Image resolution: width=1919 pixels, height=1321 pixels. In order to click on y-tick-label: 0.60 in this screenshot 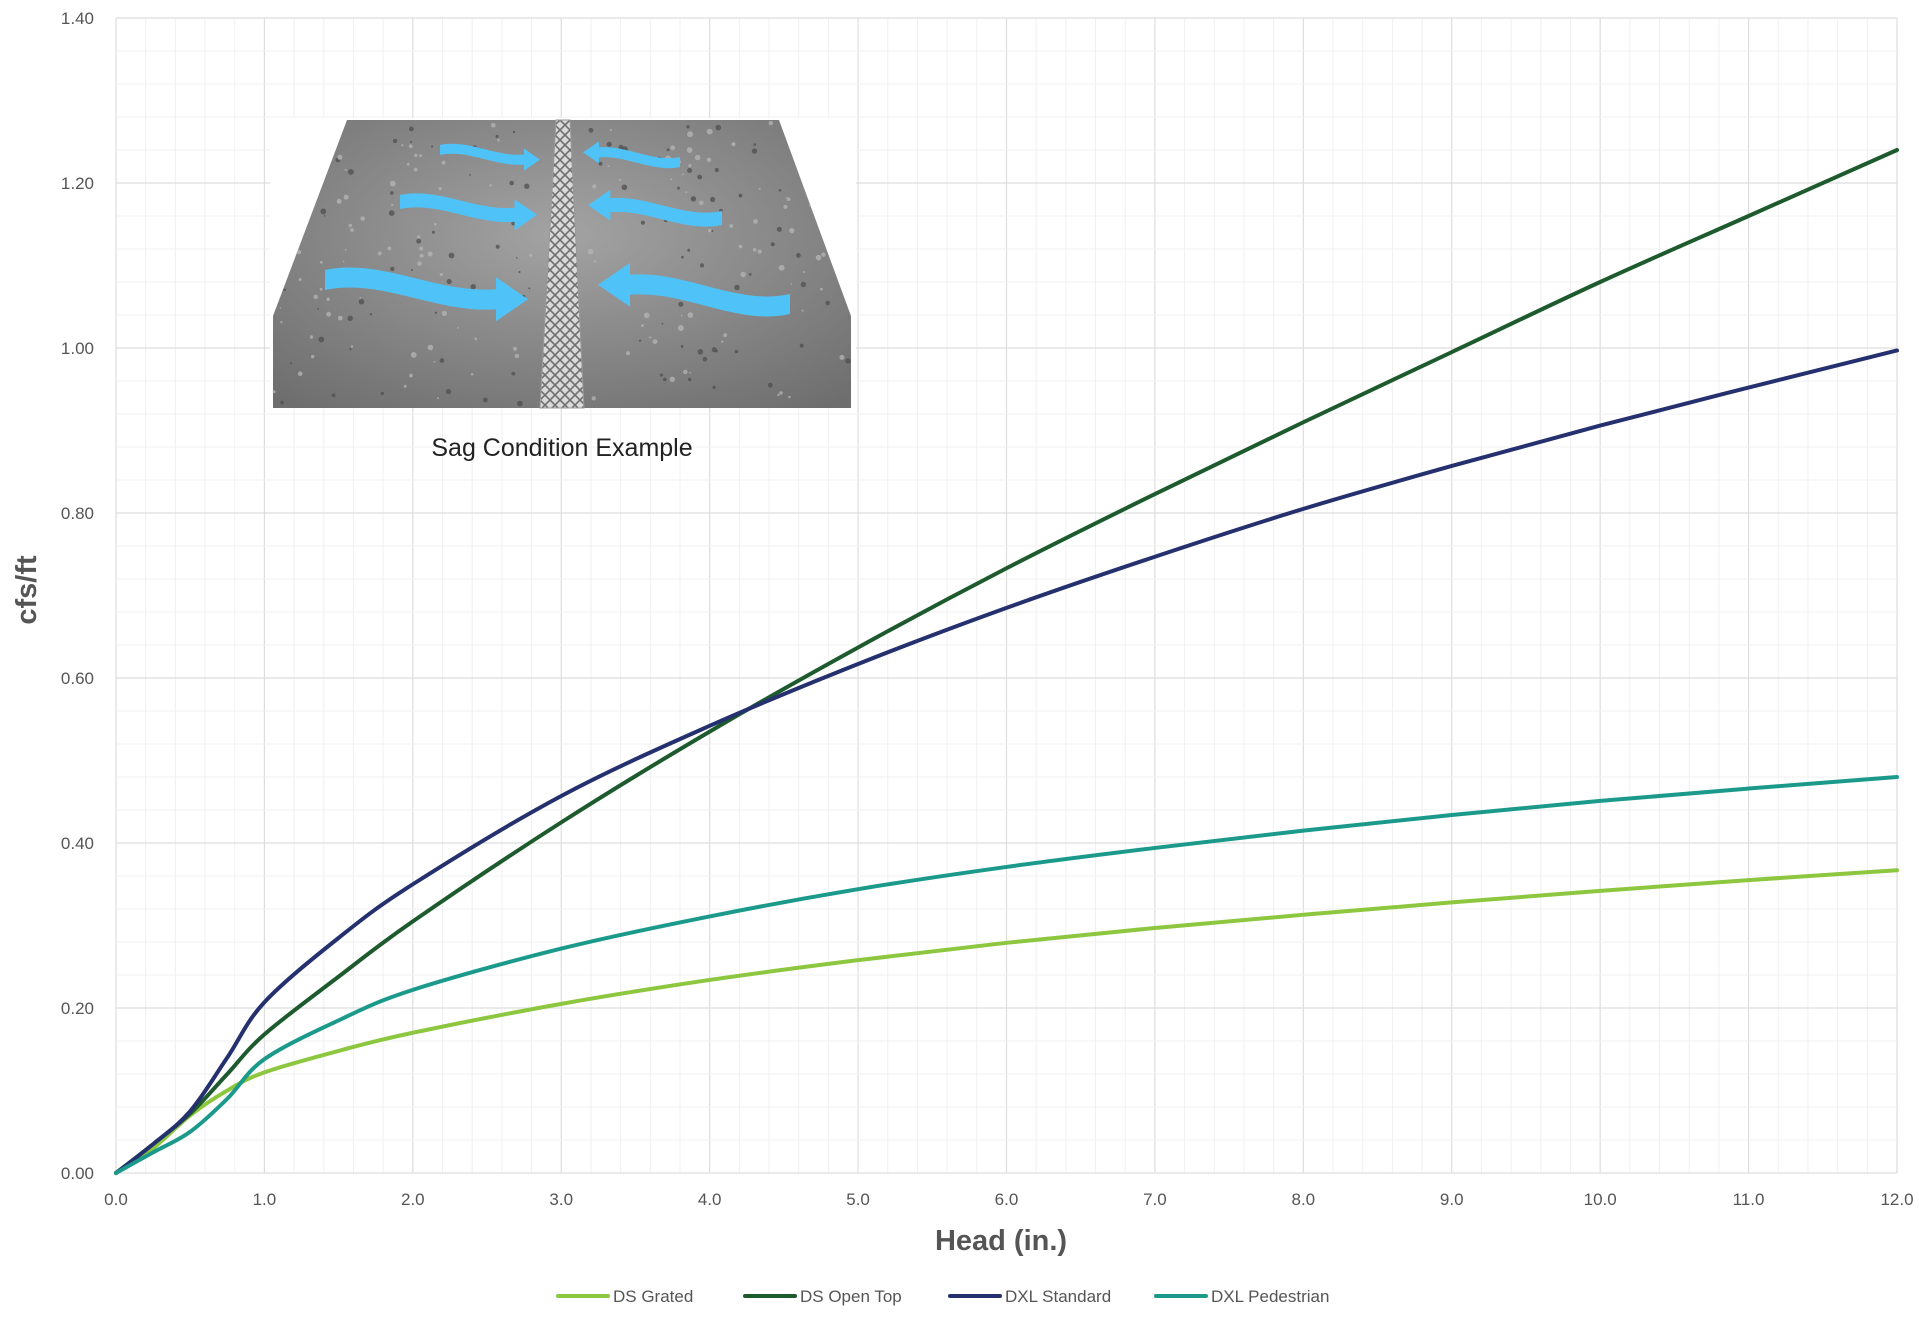, I will do `click(77, 678)`.